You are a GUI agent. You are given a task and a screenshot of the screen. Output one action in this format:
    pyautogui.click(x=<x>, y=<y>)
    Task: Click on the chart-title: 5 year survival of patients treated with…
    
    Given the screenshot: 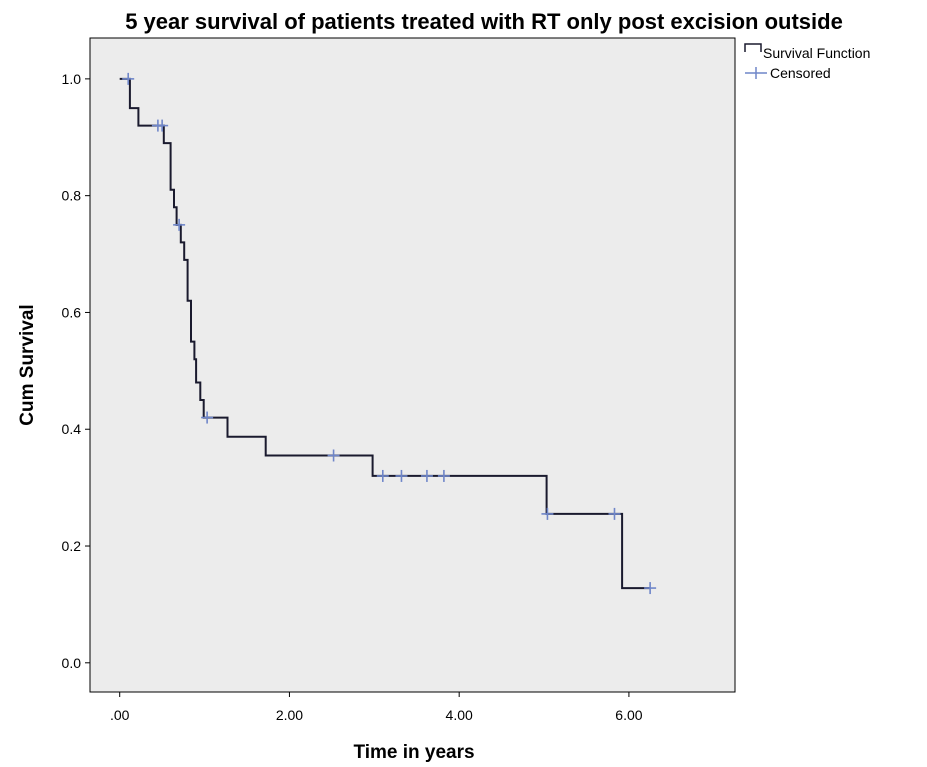 What is the action you would take?
    pyautogui.click(x=484, y=21)
    